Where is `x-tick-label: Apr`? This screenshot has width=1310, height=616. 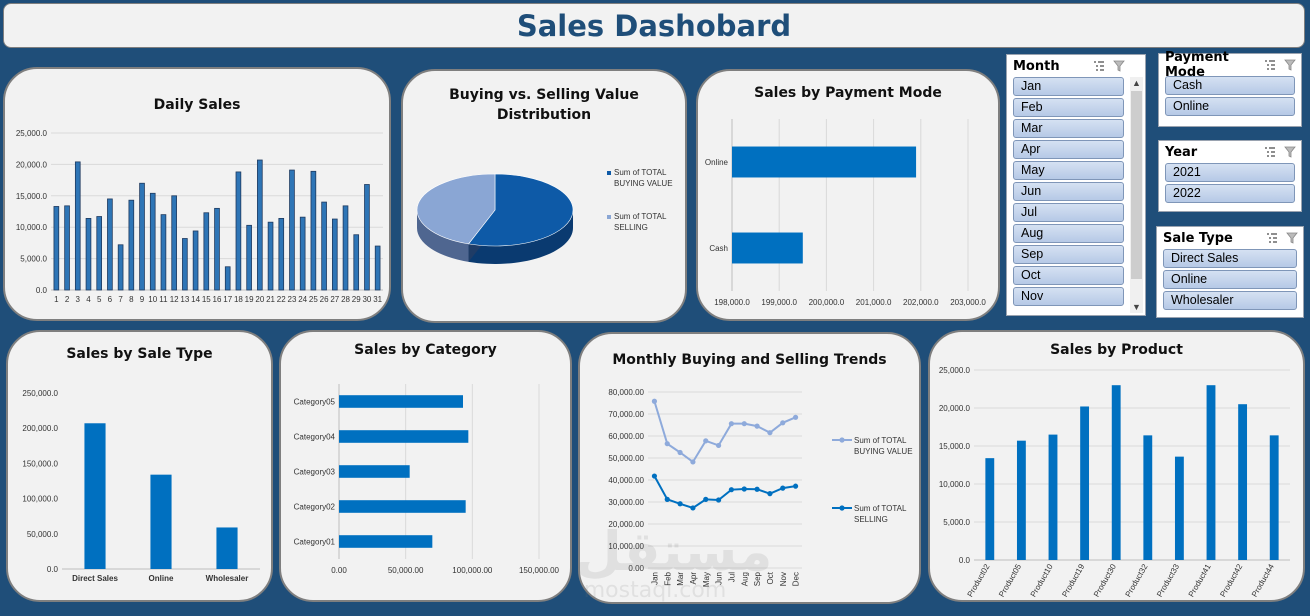
x-tick-label: Apr is located at coordinates (693, 578).